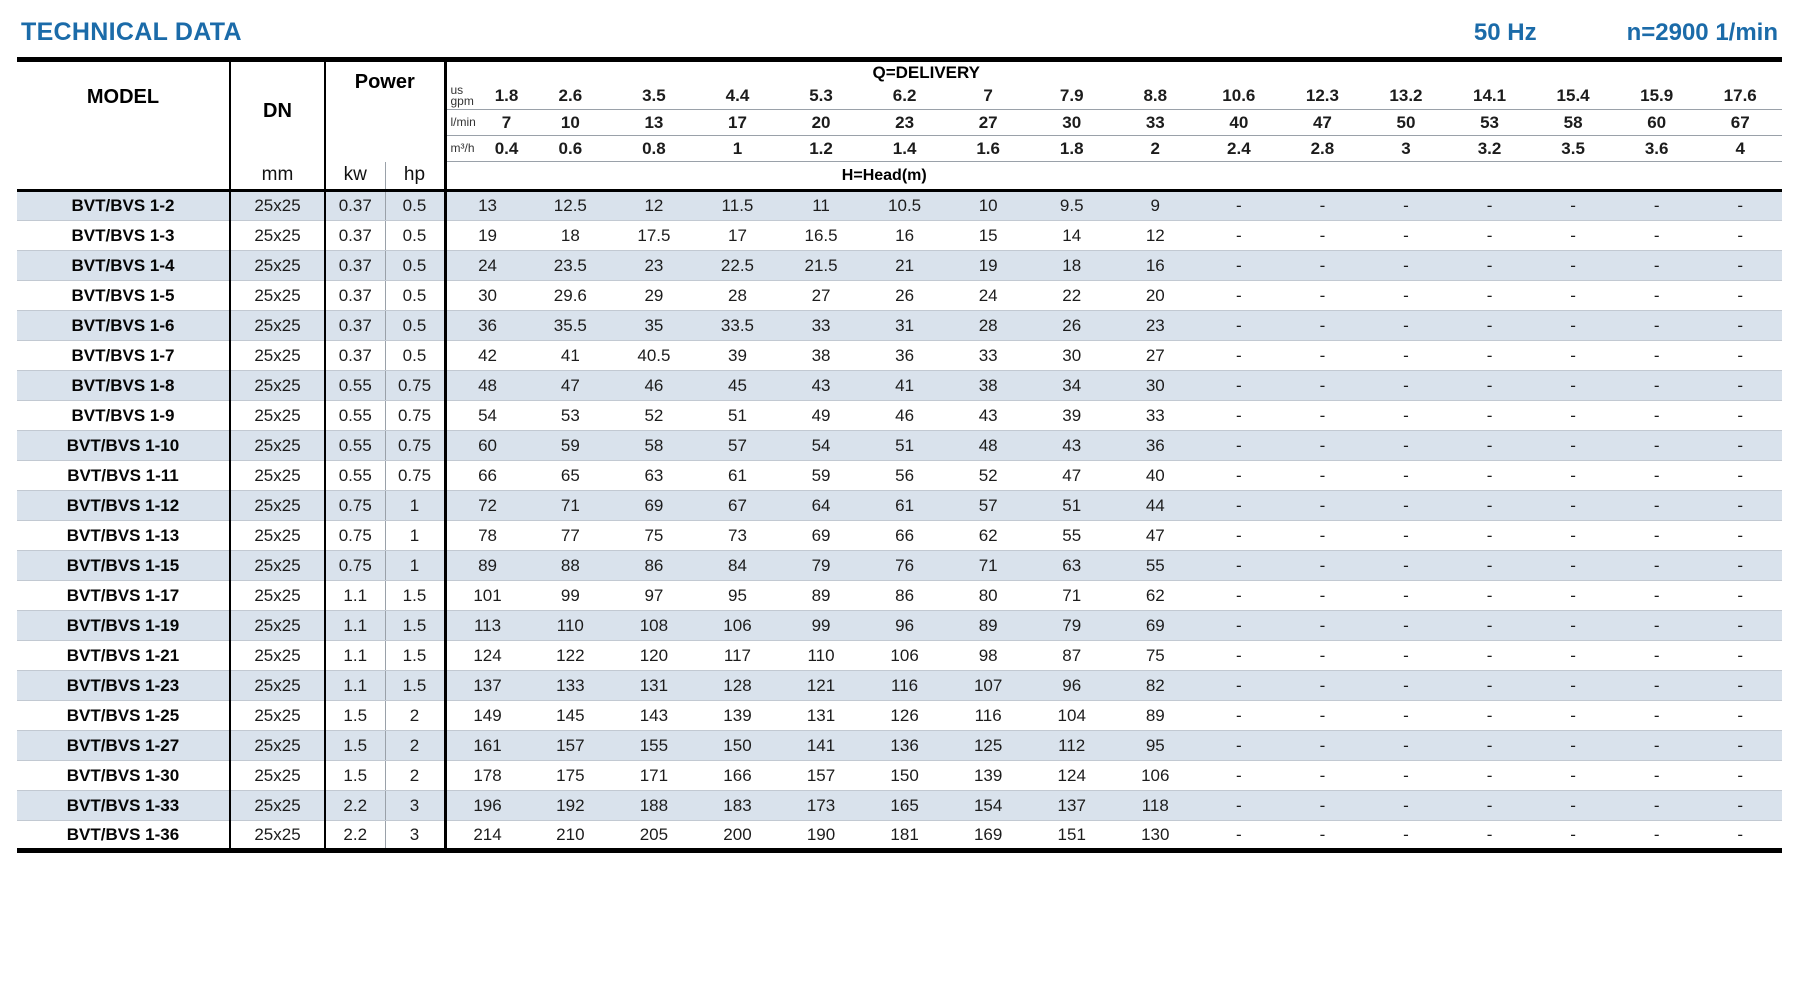 Image resolution: width=1799 pixels, height=1000 pixels. What do you see at coordinates (654, 835) in the screenshot?
I see `head-value-cell: 205` at bounding box center [654, 835].